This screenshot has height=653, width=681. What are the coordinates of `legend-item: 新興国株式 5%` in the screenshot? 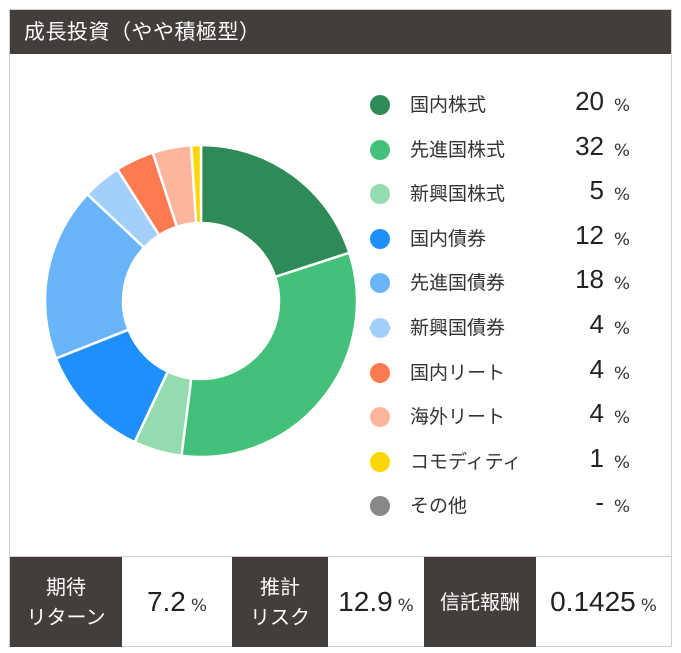 It's located at (500, 197).